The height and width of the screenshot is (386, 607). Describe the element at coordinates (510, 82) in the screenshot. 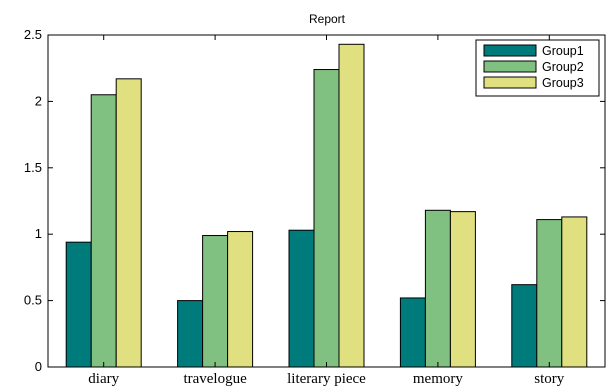

I see `legend-swatch-group3` at that location.